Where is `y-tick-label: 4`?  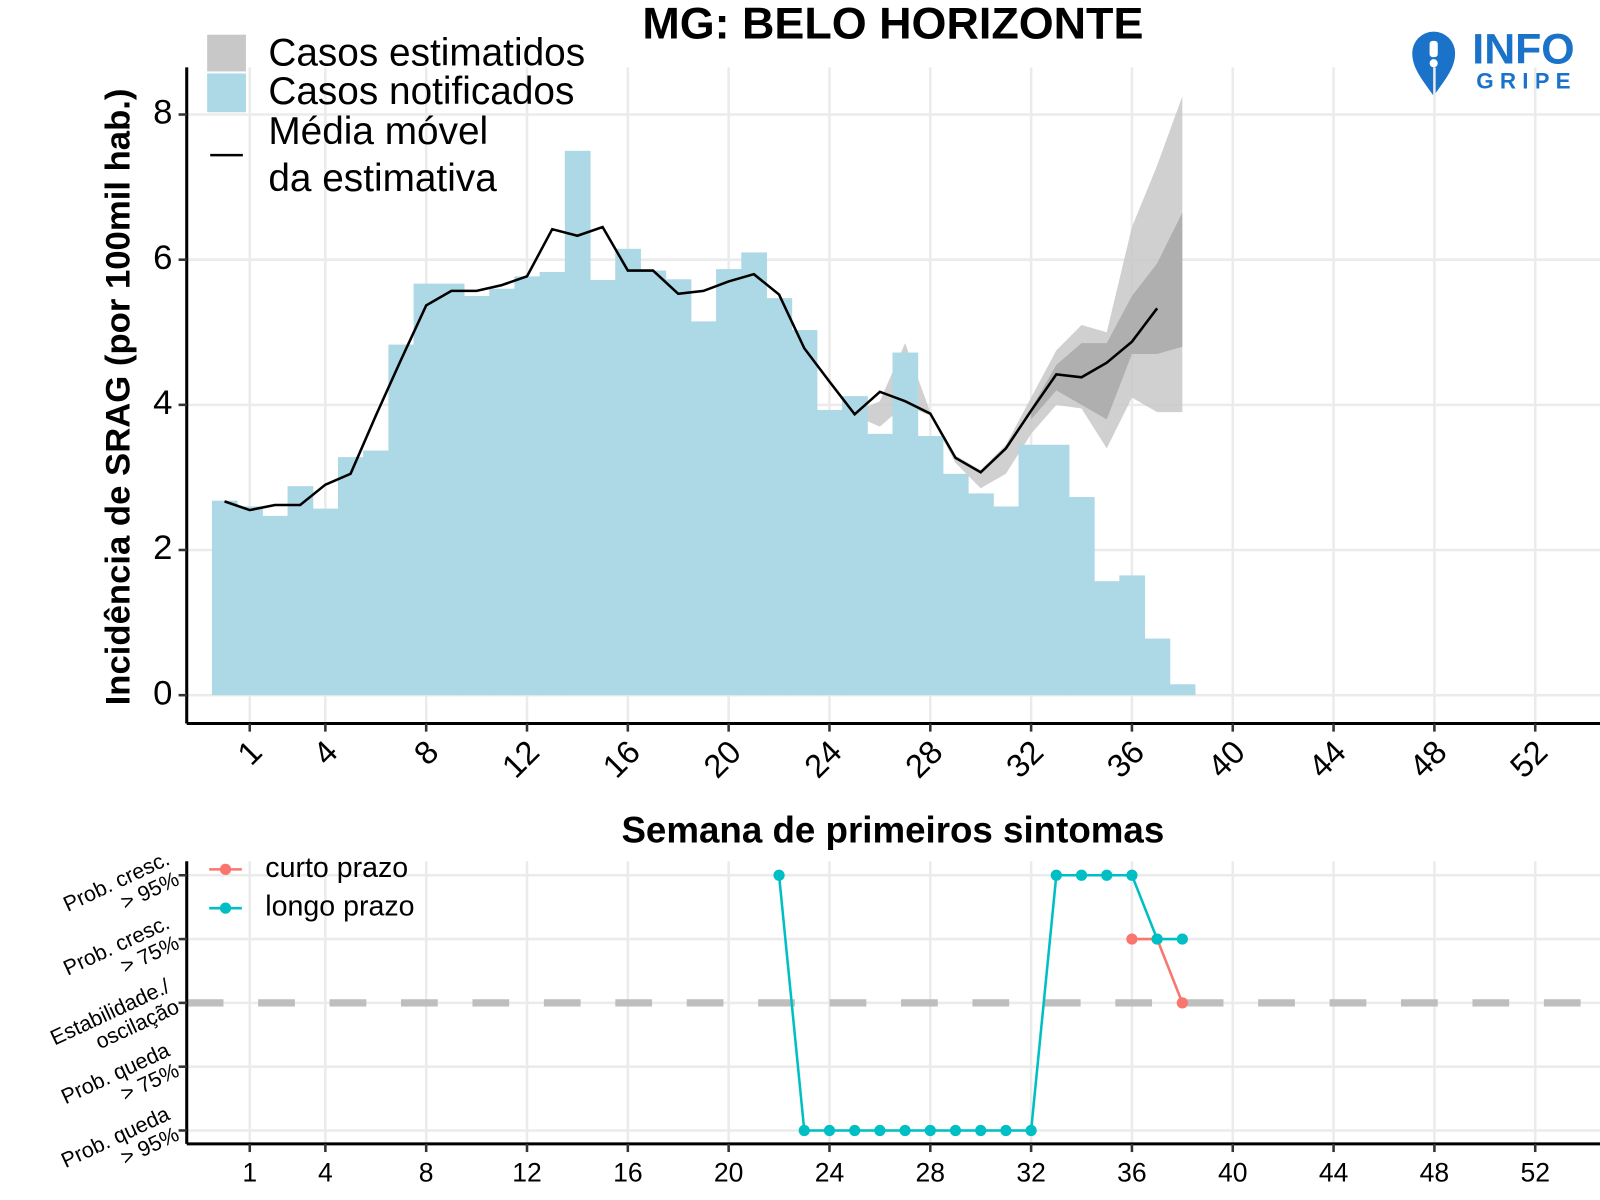
y-tick-label: 4 is located at coordinates (162, 403).